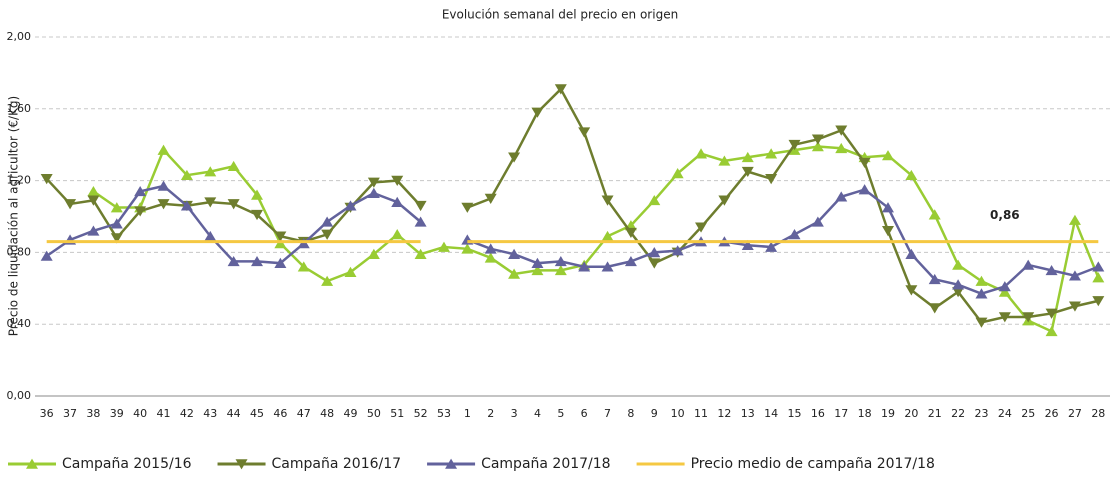 This screenshot has height=480, width=1118. I want to click on chart-title: Evolución semanal del precio en origen, so click(560, 15).